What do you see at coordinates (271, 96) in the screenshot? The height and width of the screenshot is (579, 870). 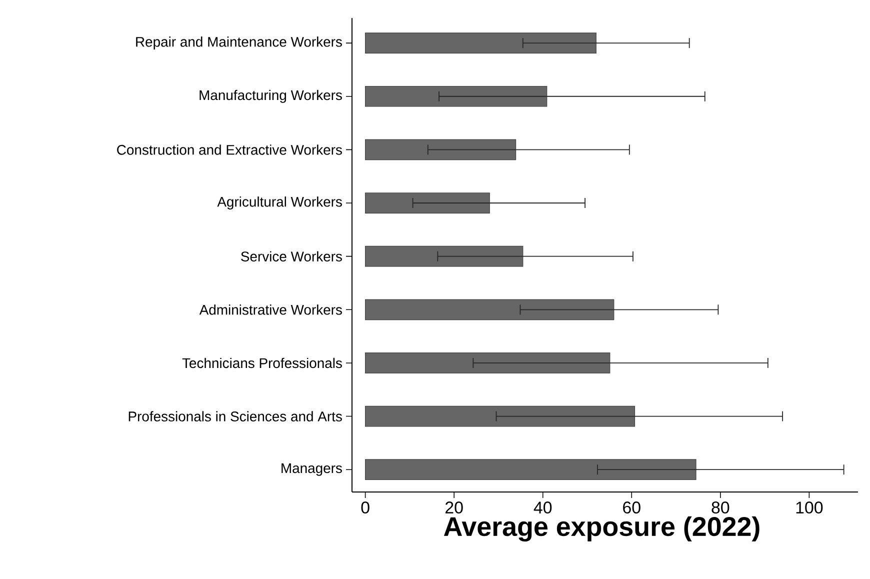 I see `y-tick-label: Manufacturing Workers` at bounding box center [271, 96].